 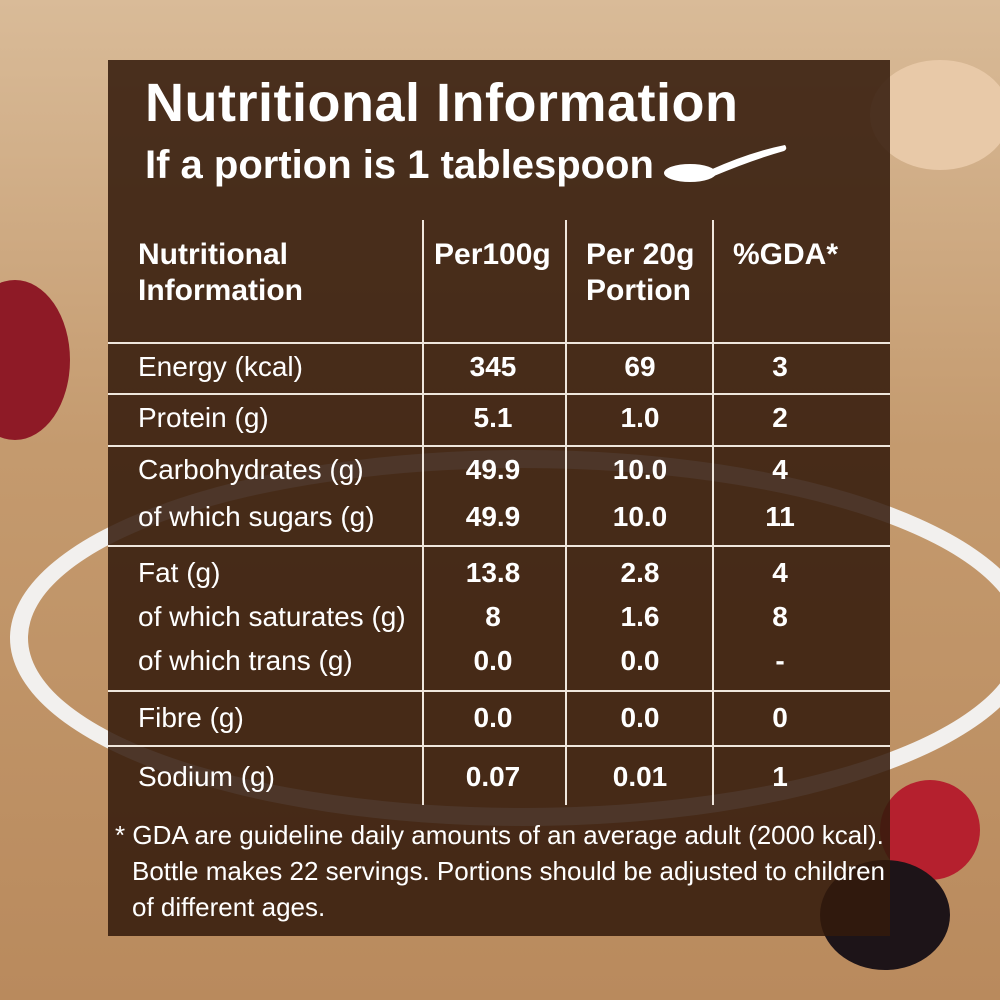 I want to click on value-cell: 1.6, so click(x=640, y=616).